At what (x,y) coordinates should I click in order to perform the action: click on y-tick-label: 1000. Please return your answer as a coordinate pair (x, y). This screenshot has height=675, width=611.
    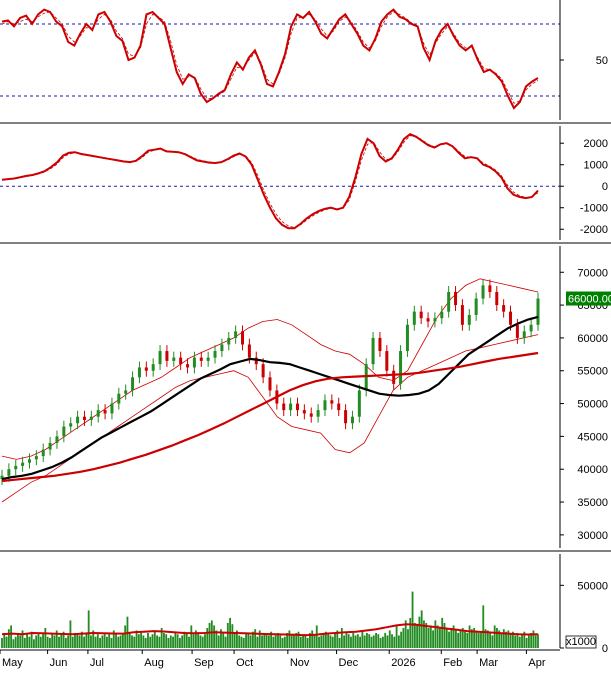
    Looking at the image, I should click on (596, 166).